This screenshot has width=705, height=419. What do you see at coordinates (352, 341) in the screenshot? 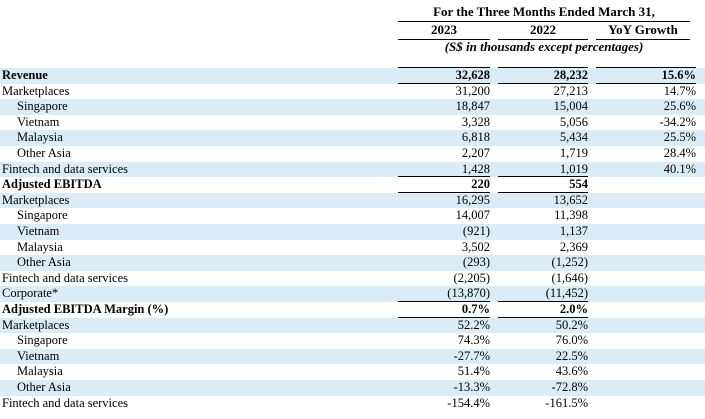
I see `table-row: Singapore 74.3% 76.0%` at bounding box center [352, 341].